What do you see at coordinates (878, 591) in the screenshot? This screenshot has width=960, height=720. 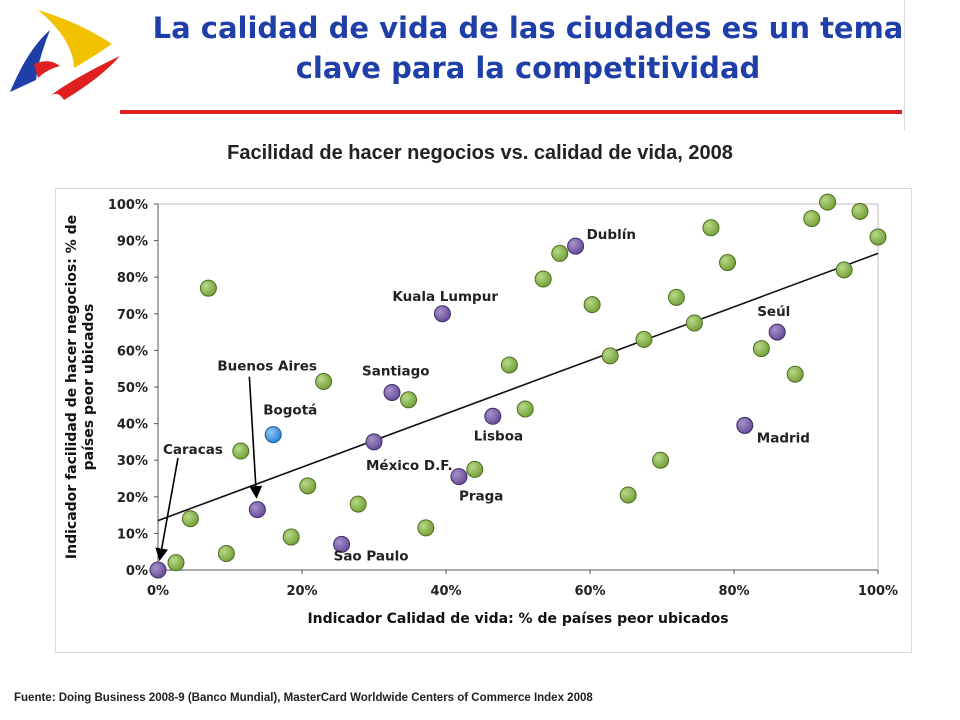 I see `x-tick-label: 100%` at bounding box center [878, 591].